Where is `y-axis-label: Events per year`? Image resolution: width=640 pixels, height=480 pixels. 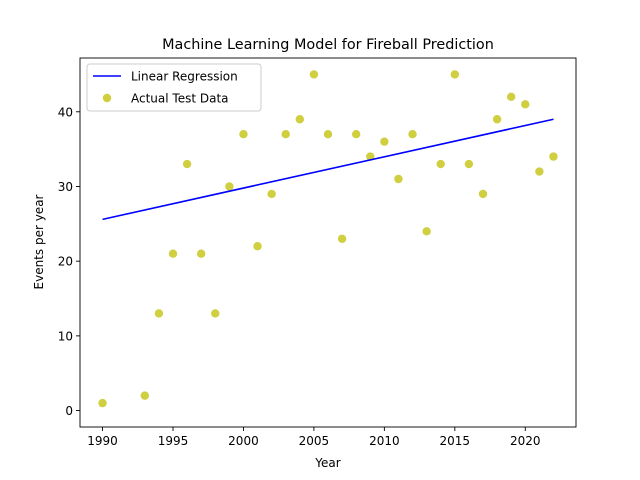
y-axis-label: Events per year is located at coordinates (39, 241).